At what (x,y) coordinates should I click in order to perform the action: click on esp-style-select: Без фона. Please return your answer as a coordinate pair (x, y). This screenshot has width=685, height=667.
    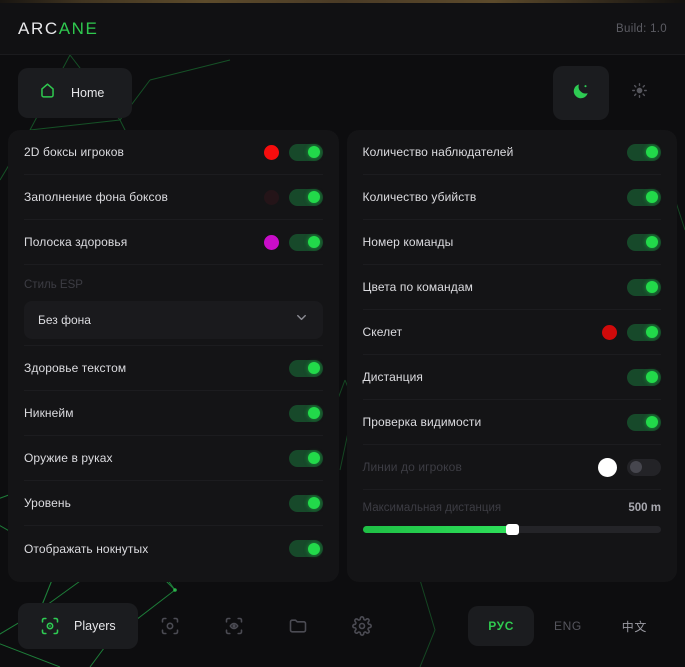
    Looking at the image, I should click on (173, 320).